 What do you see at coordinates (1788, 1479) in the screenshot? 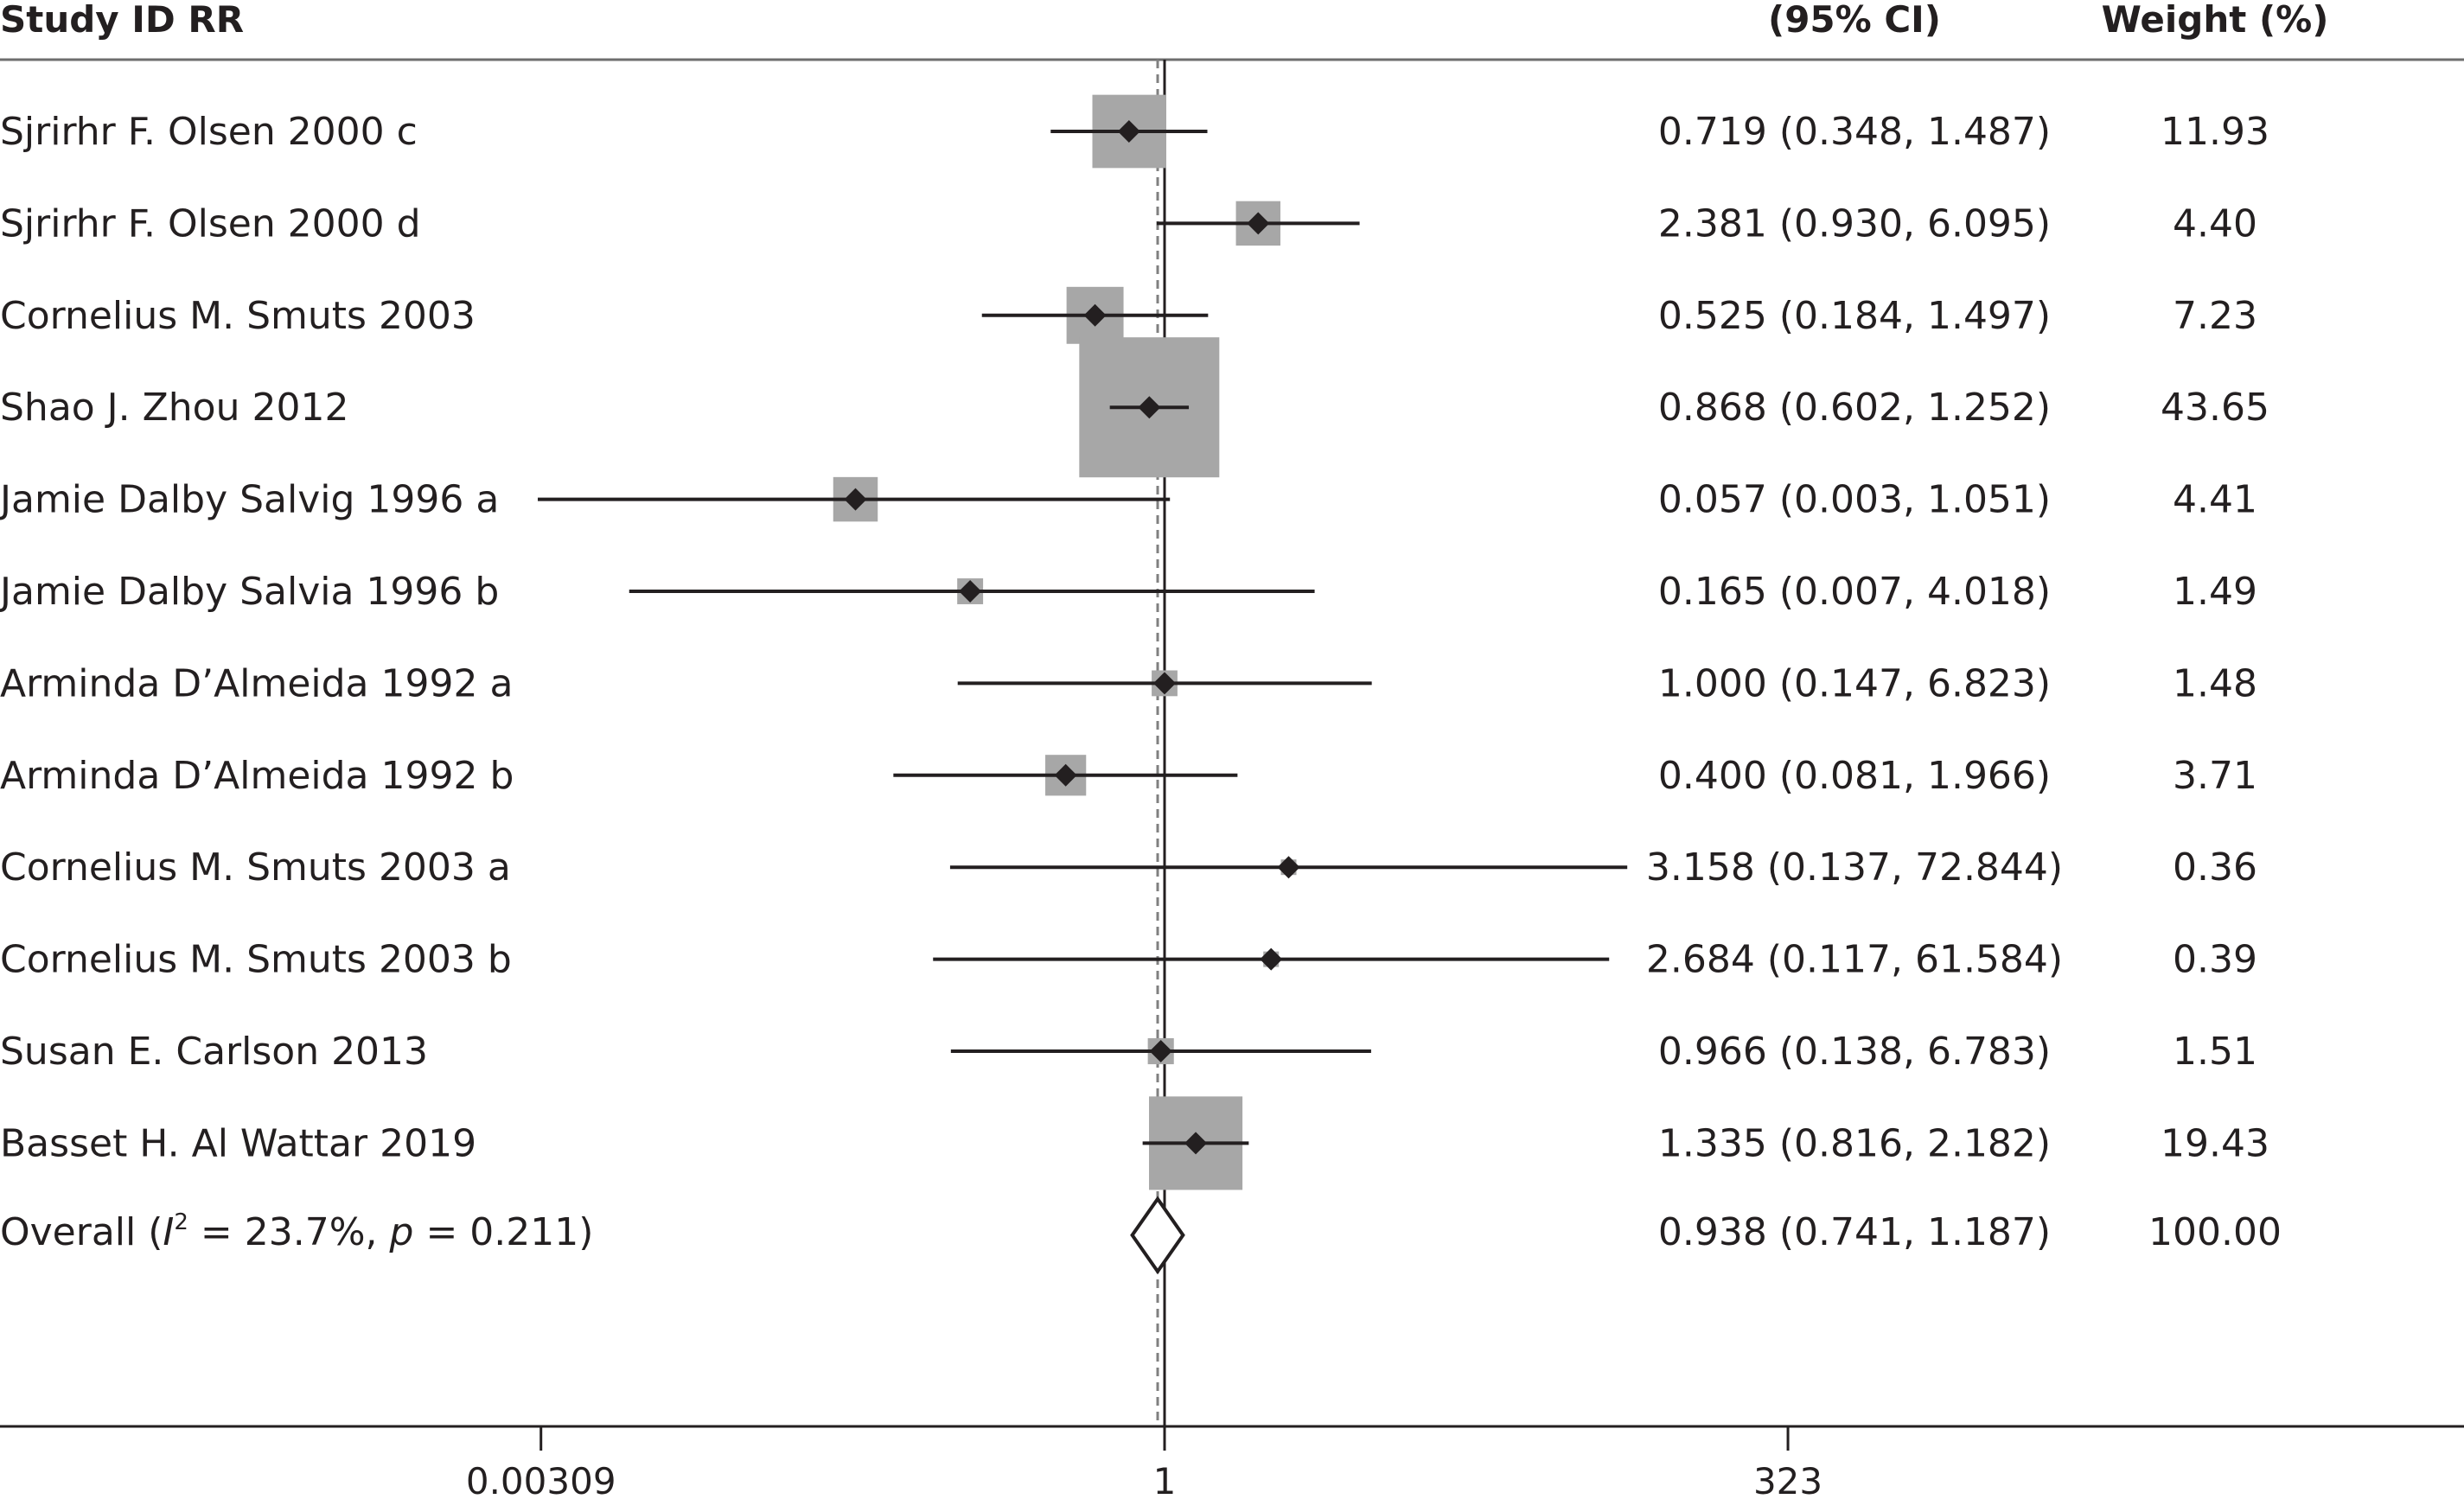
I see `x-tick-label: 323` at bounding box center [1788, 1479].